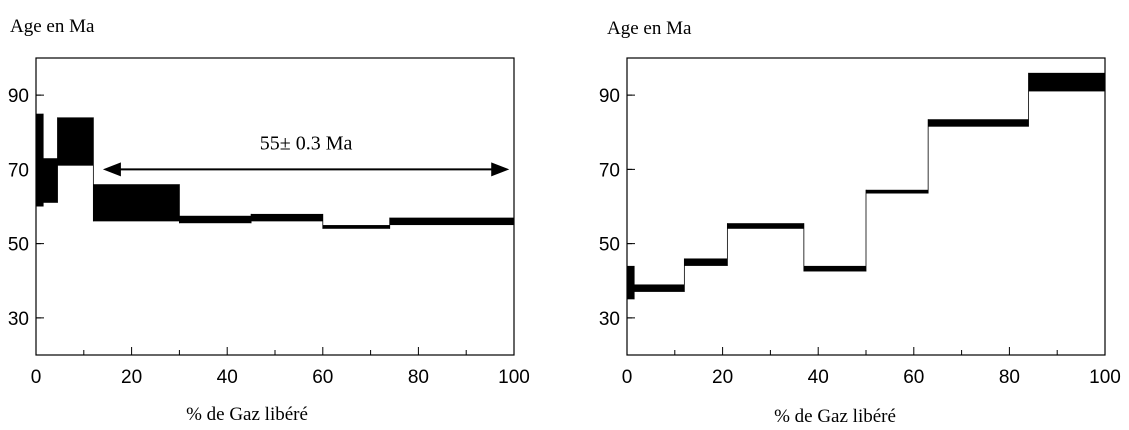 The width and height of the screenshot is (1129, 430). Describe the element at coordinates (913, 377) in the screenshot. I see `chart-right-xtick-label: 60` at that location.